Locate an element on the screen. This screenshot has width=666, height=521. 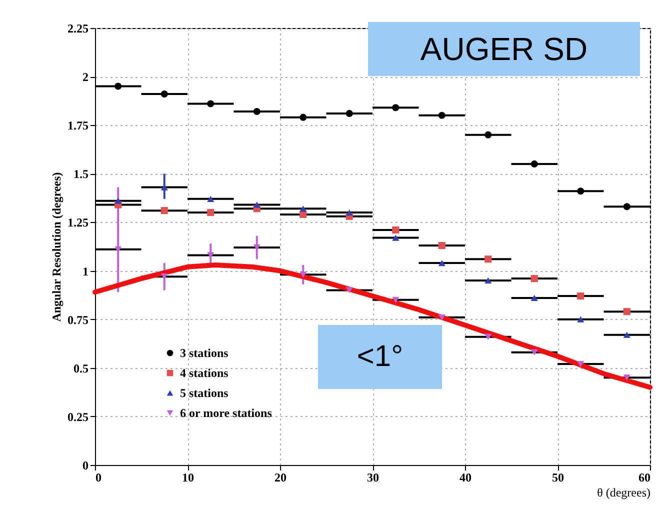
legend-label: 5 stations is located at coordinates (204, 393).